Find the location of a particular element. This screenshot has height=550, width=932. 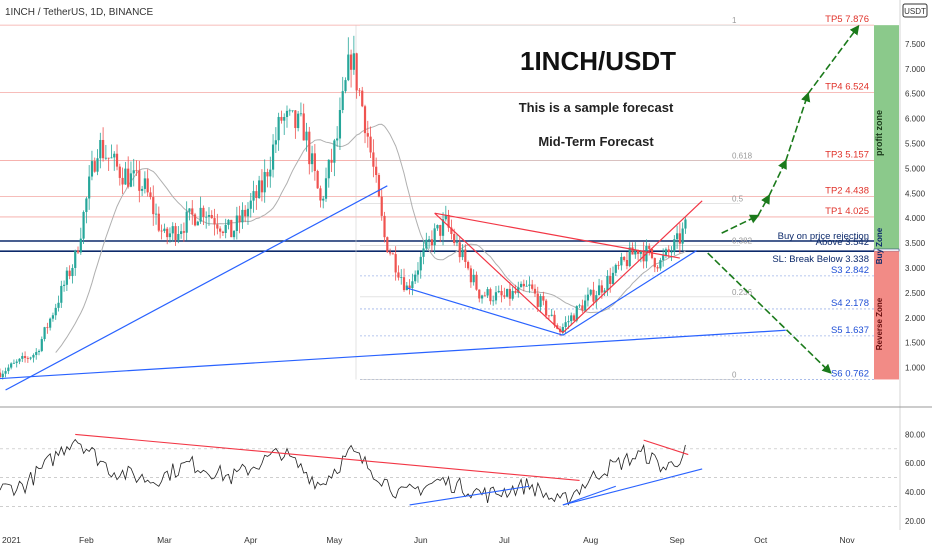

price-tick-label: 4.500 is located at coordinates (915, 193).